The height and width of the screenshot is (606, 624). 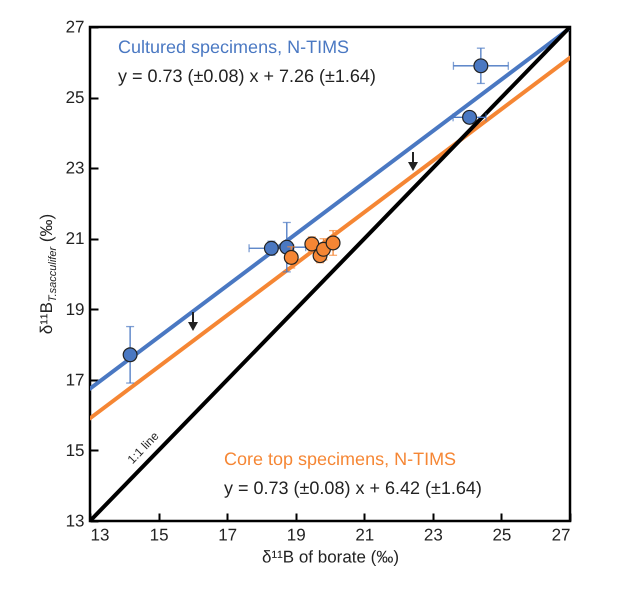 What do you see at coordinates (75, 168) in the screenshot?
I see `y-tick-label: 23` at bounding box center [75, 168].